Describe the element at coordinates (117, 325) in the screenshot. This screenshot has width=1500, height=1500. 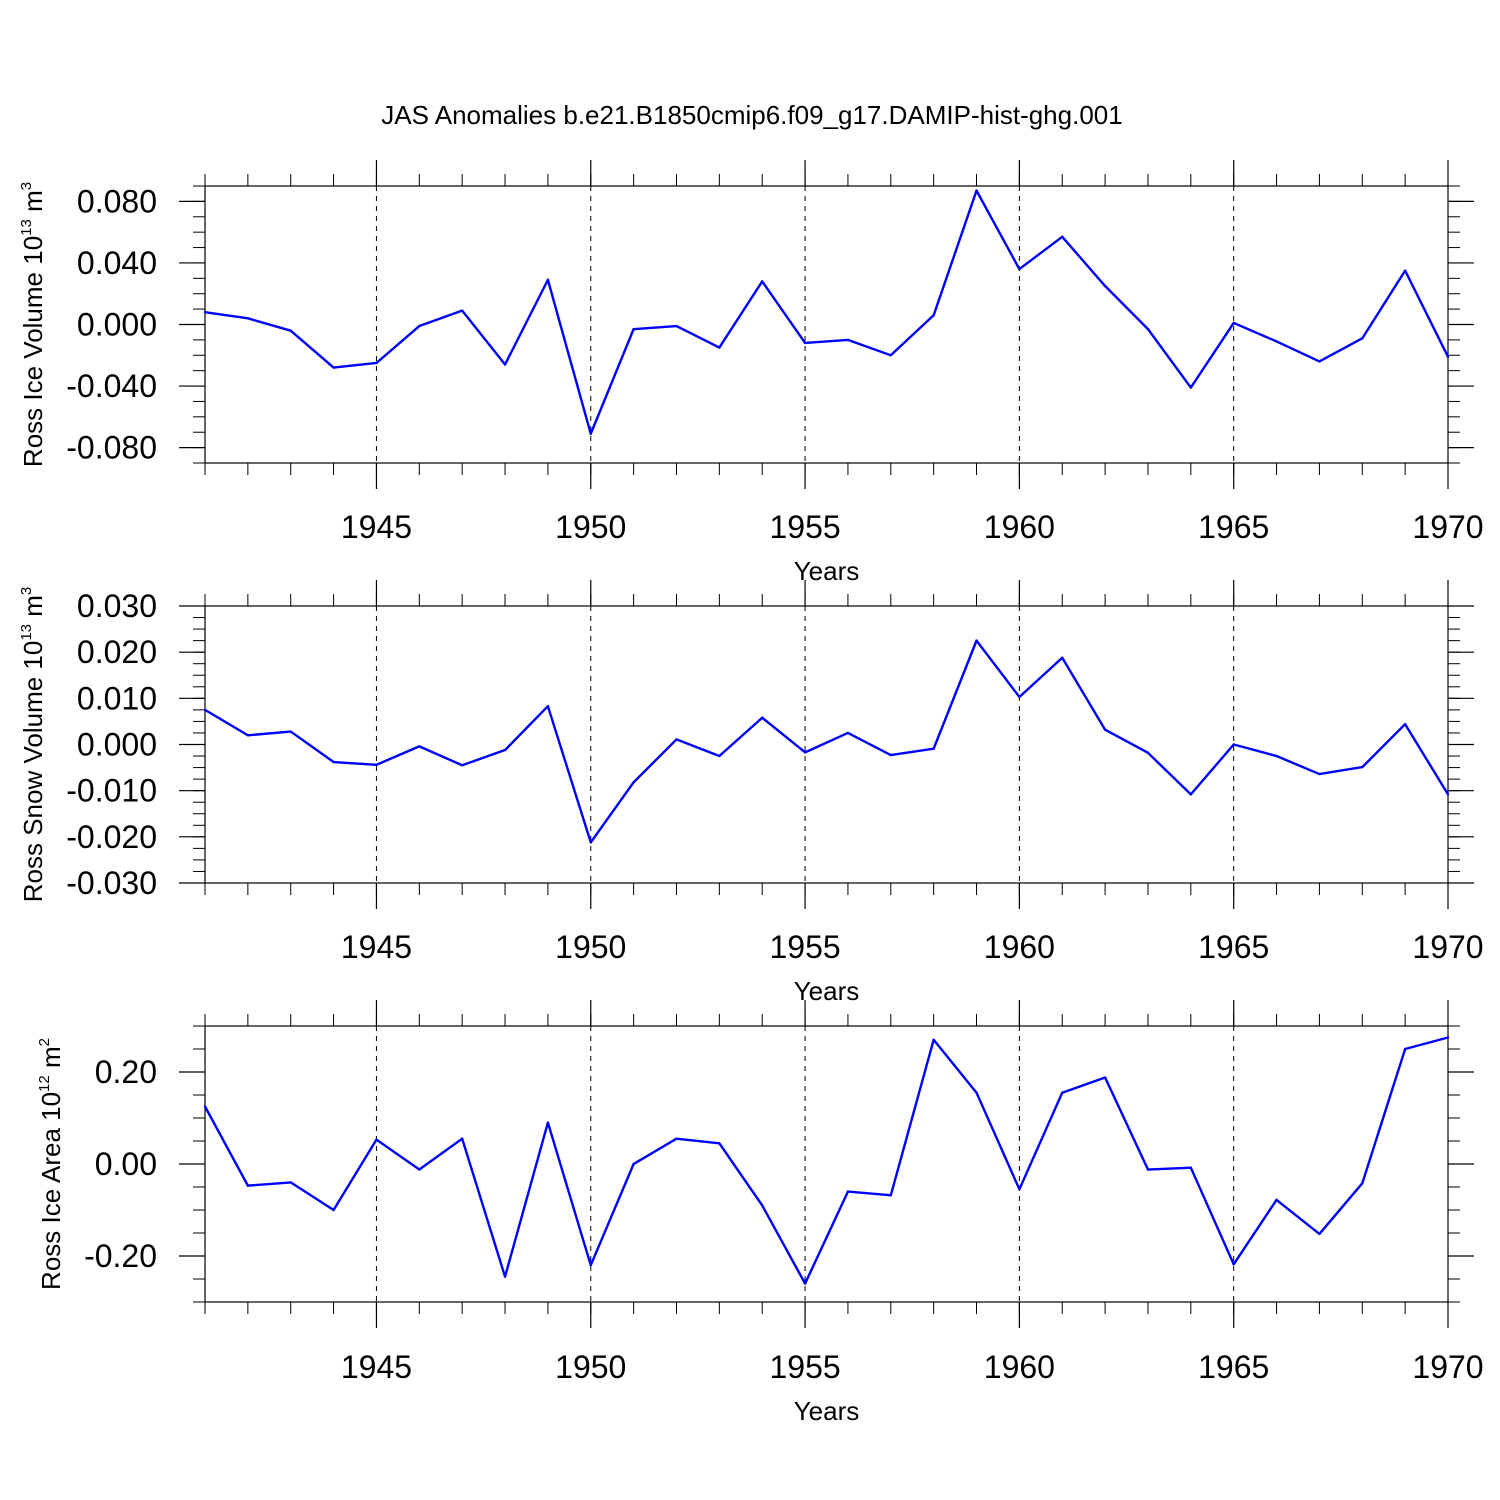
I see `y-tick-label: 0.000` at that location.